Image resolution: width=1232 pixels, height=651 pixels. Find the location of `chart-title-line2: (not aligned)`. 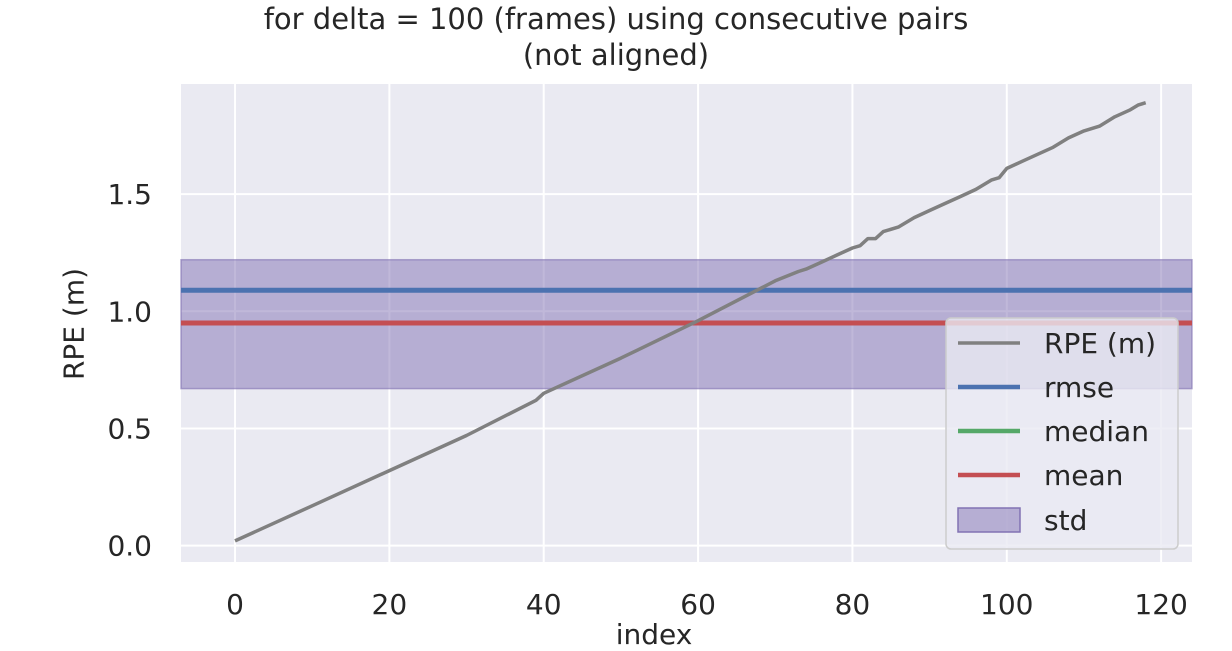

chart-title-line2: (not aligned) is located at coordinates (616, 55).